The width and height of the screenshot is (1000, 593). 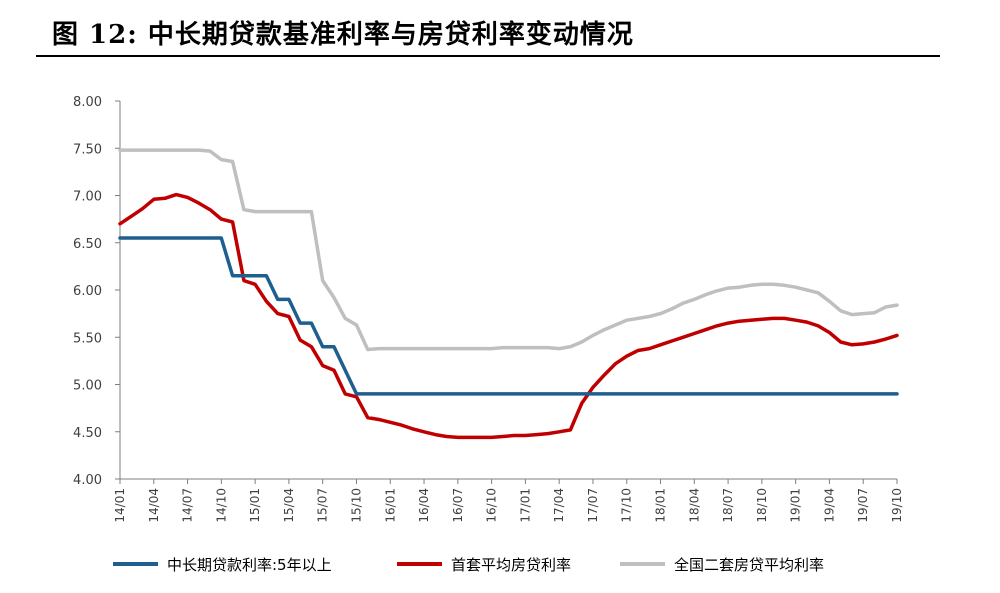 I want to click on x-tick-label: 14/01, so click(x=120, y=505).